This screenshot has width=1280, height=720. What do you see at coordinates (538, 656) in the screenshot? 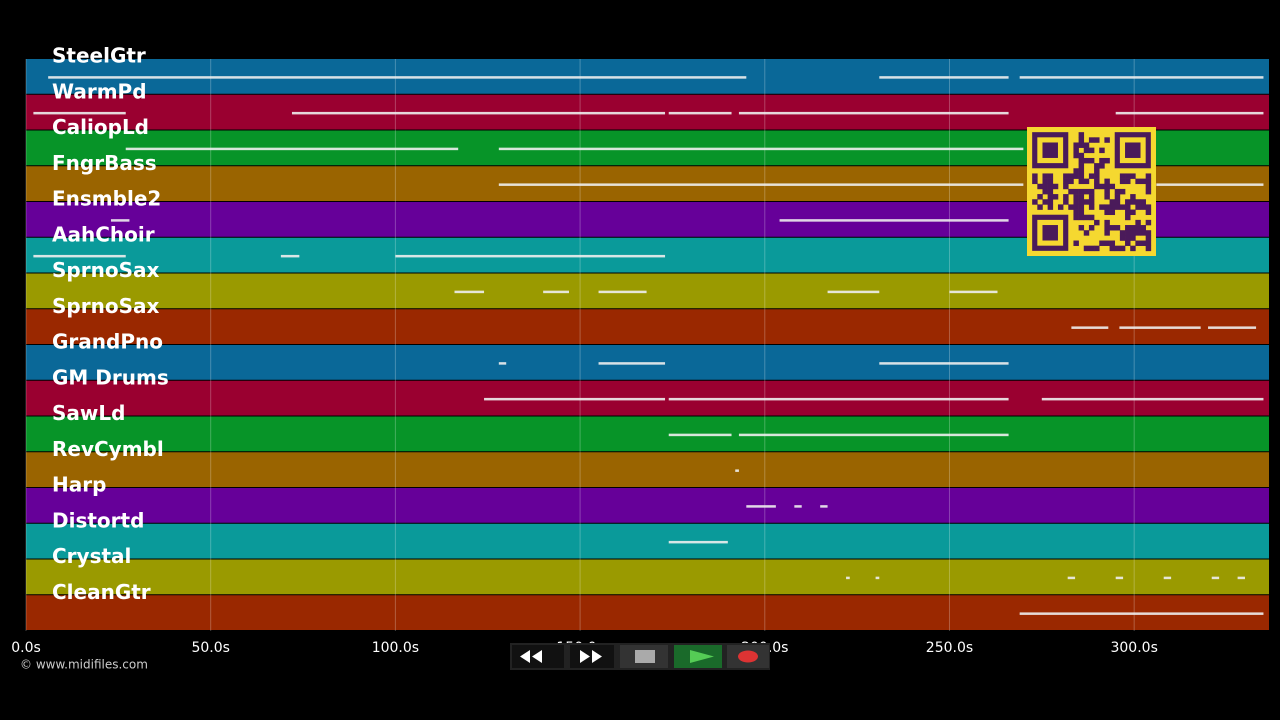
I see `rewind-button` at bounding box center [538, 656].